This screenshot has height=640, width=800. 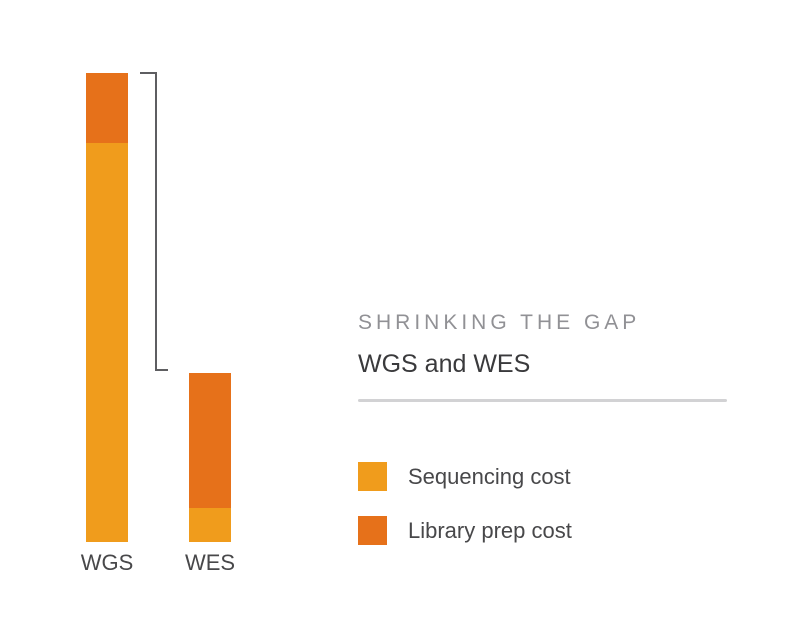 I want to click on bar-wgs-library-prep-segment, so click(x=107, y=108).